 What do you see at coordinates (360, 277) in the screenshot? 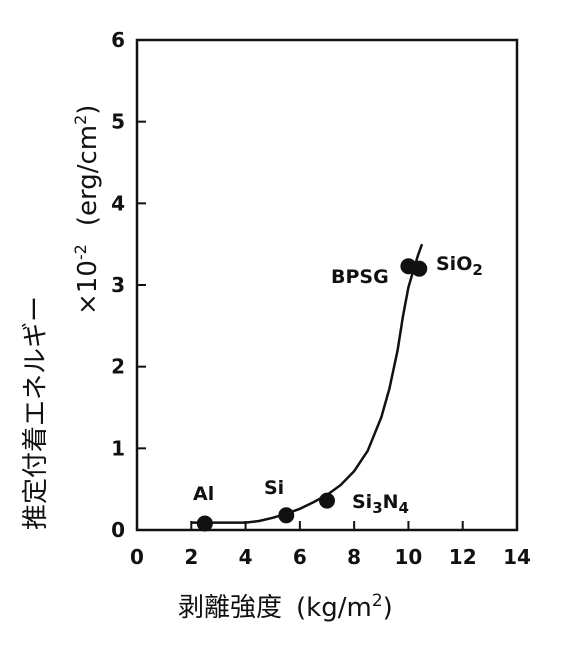
I see `point-label-bpsg: BPSG` at bounding box center [360, 277].